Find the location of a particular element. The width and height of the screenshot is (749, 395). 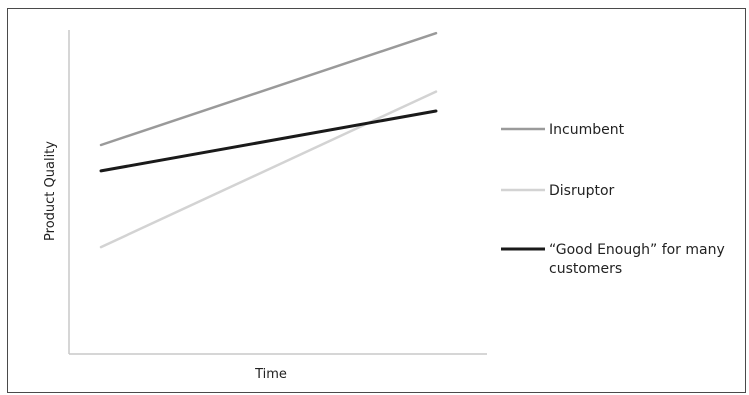

y-axis-label: Product Quality is located at coordinates (50, 191).